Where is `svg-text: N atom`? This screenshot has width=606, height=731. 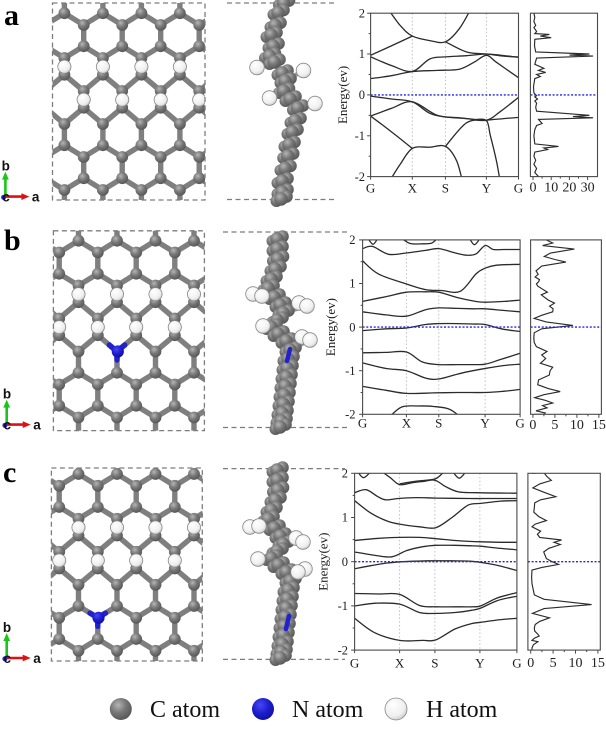 svg-text: N atom is located at coordinates (328, 710).